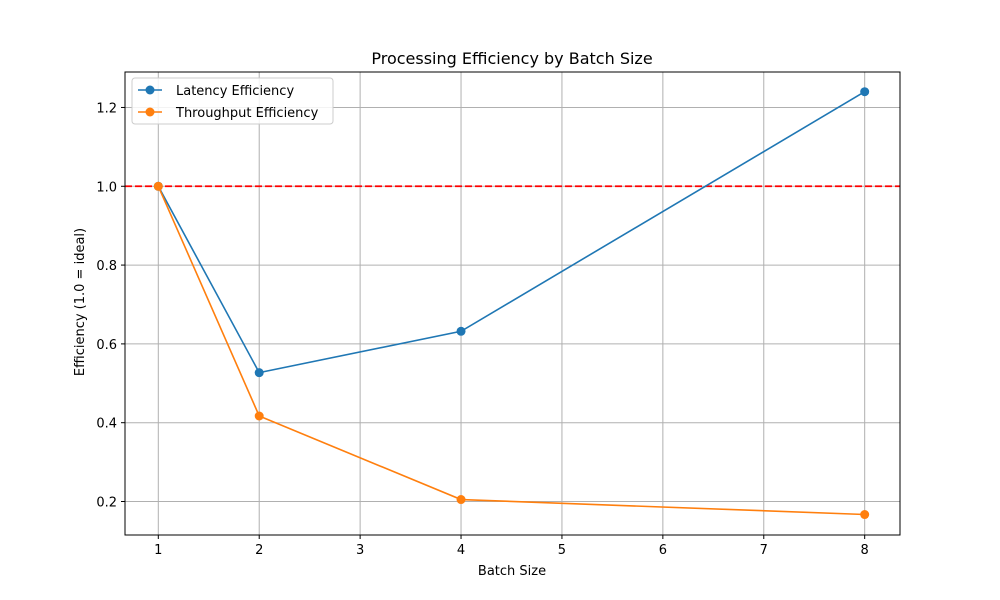 The width and height of the screenshot is (1000, 600). What do you see at coordinates (247, 113) in the screenshot?
I see `legend-label-throughput-efficiency: Throughput Efficiency` at bounding box center [247, 113].